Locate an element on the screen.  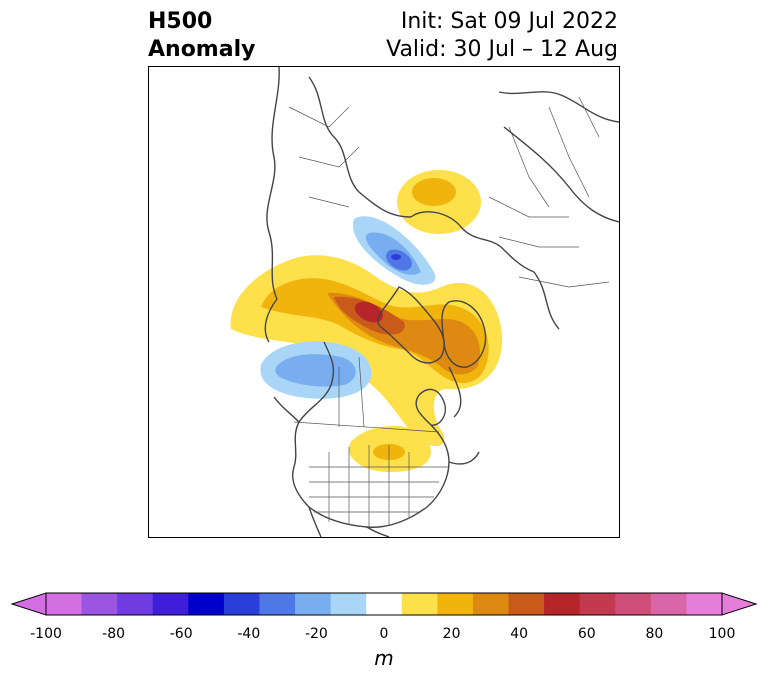
colorbar-over-arrow is located at coordinates (739, 604).